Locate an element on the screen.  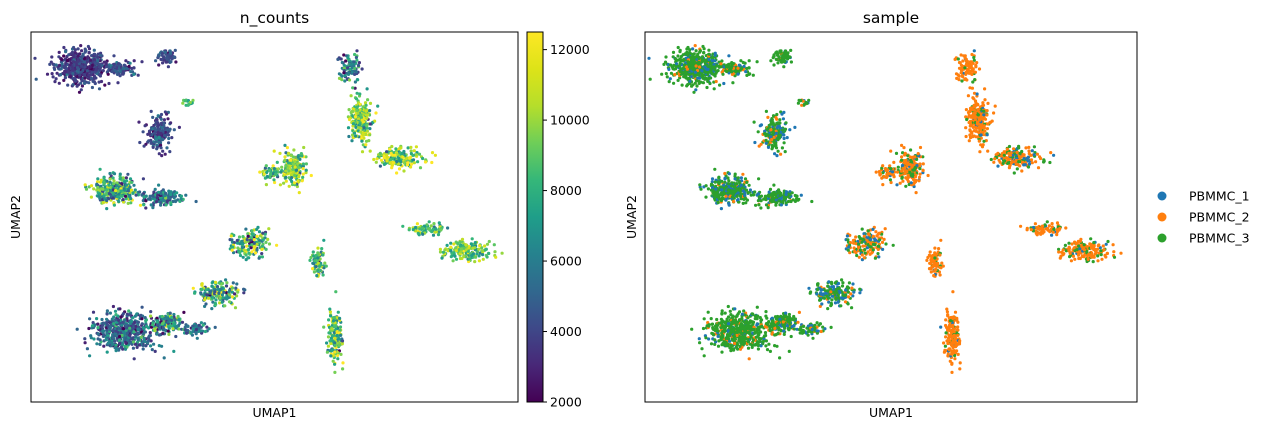
colorbar-tick-label: 4000 is located at coordinates (566, 331).